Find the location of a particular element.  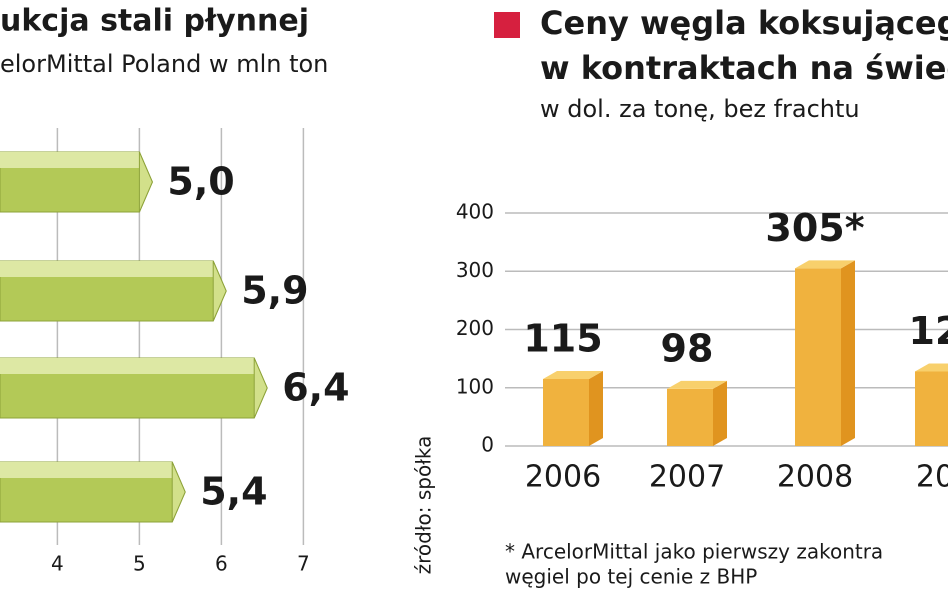

value-label: 6,4 is located at coordinates (315, 388).